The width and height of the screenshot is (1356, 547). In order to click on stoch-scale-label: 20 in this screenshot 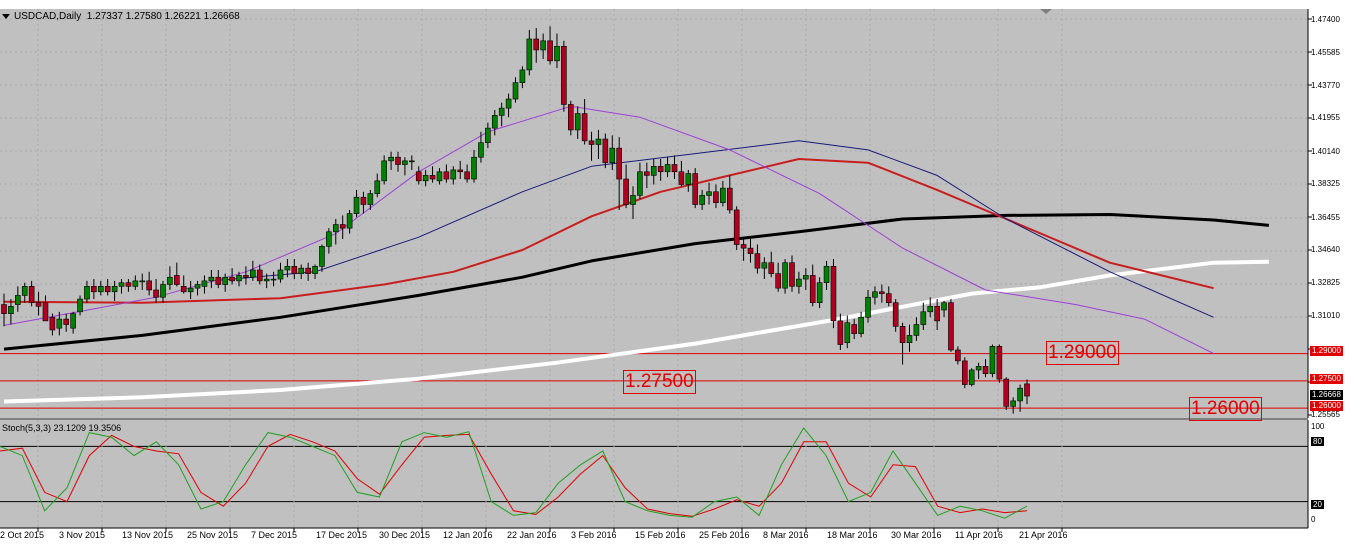, I will do `click(1317, 504)`.